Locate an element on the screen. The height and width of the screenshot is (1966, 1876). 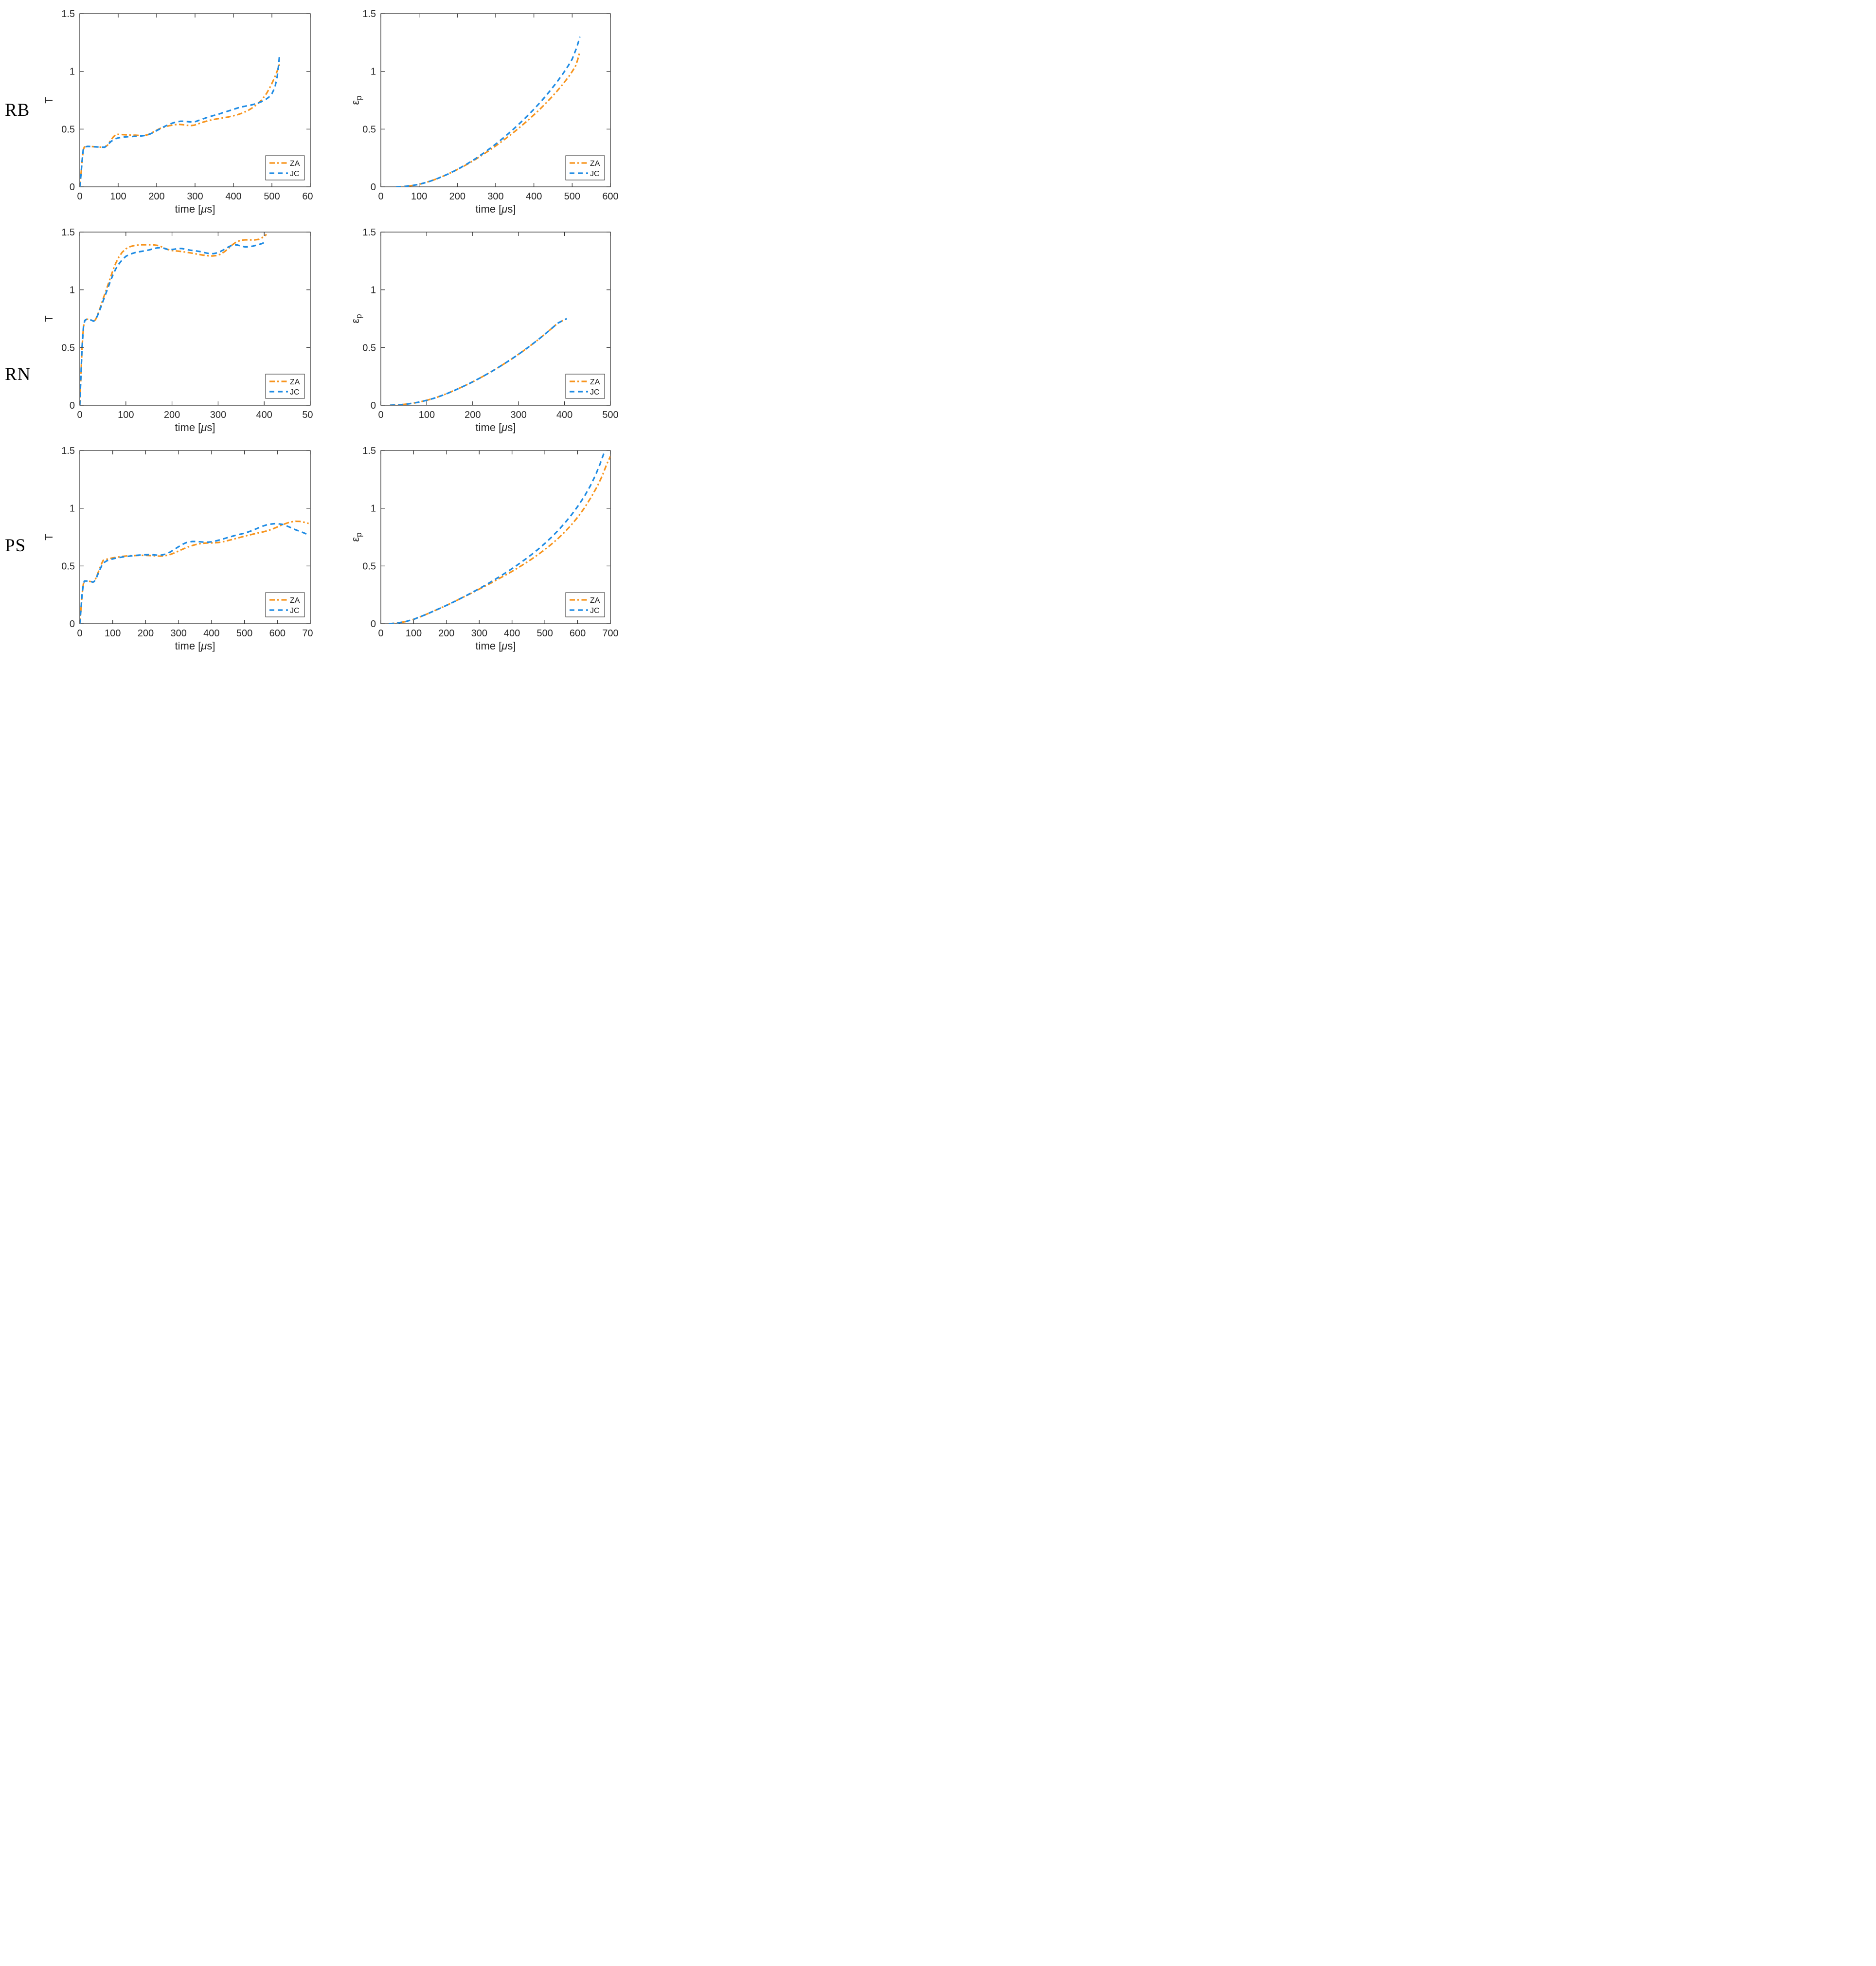
y-axis-label: εp is located at coordinates (356, 100).